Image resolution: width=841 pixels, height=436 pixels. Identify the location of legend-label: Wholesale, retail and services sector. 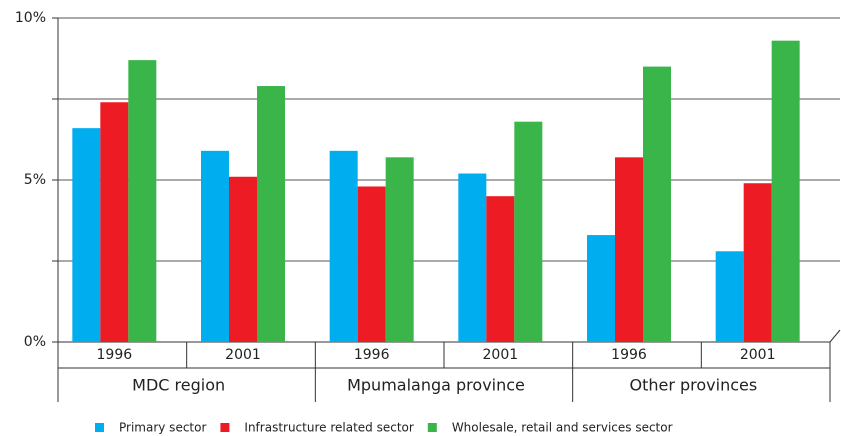
(562, 428).